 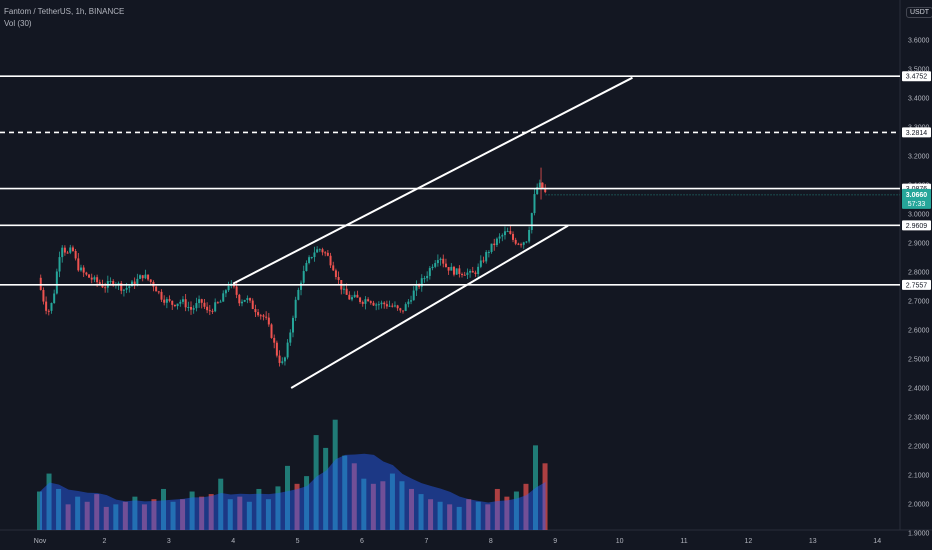 What do you see at coordinates (233, 541) in the screenshot?
I see `time-axis-tick-label: 4` at bounding box center [233, 541].